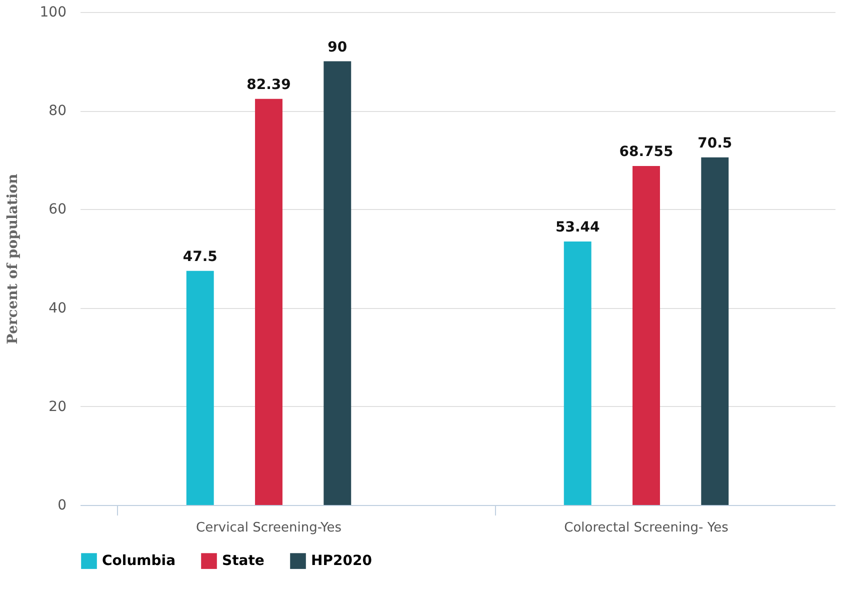 The height and width of the screenshot is (604, 848). Describe the element at coordinates (57, 308) in the screenshot. I see `y-tick-label: 40` at that location.